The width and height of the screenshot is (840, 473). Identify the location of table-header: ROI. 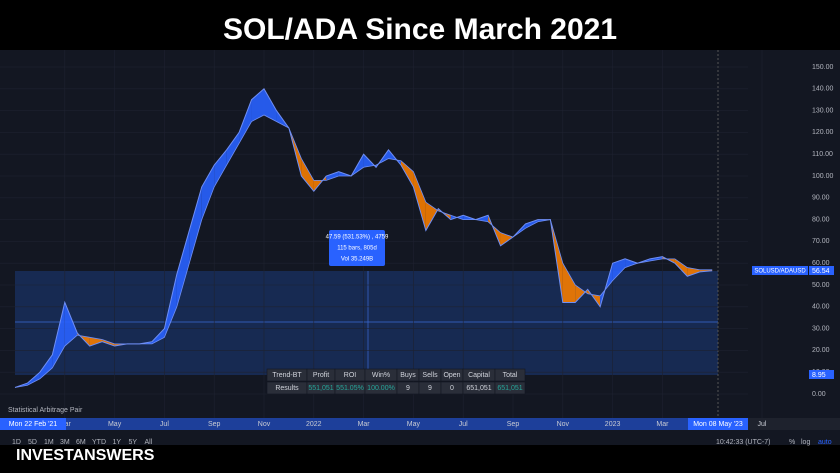
(350, 375).